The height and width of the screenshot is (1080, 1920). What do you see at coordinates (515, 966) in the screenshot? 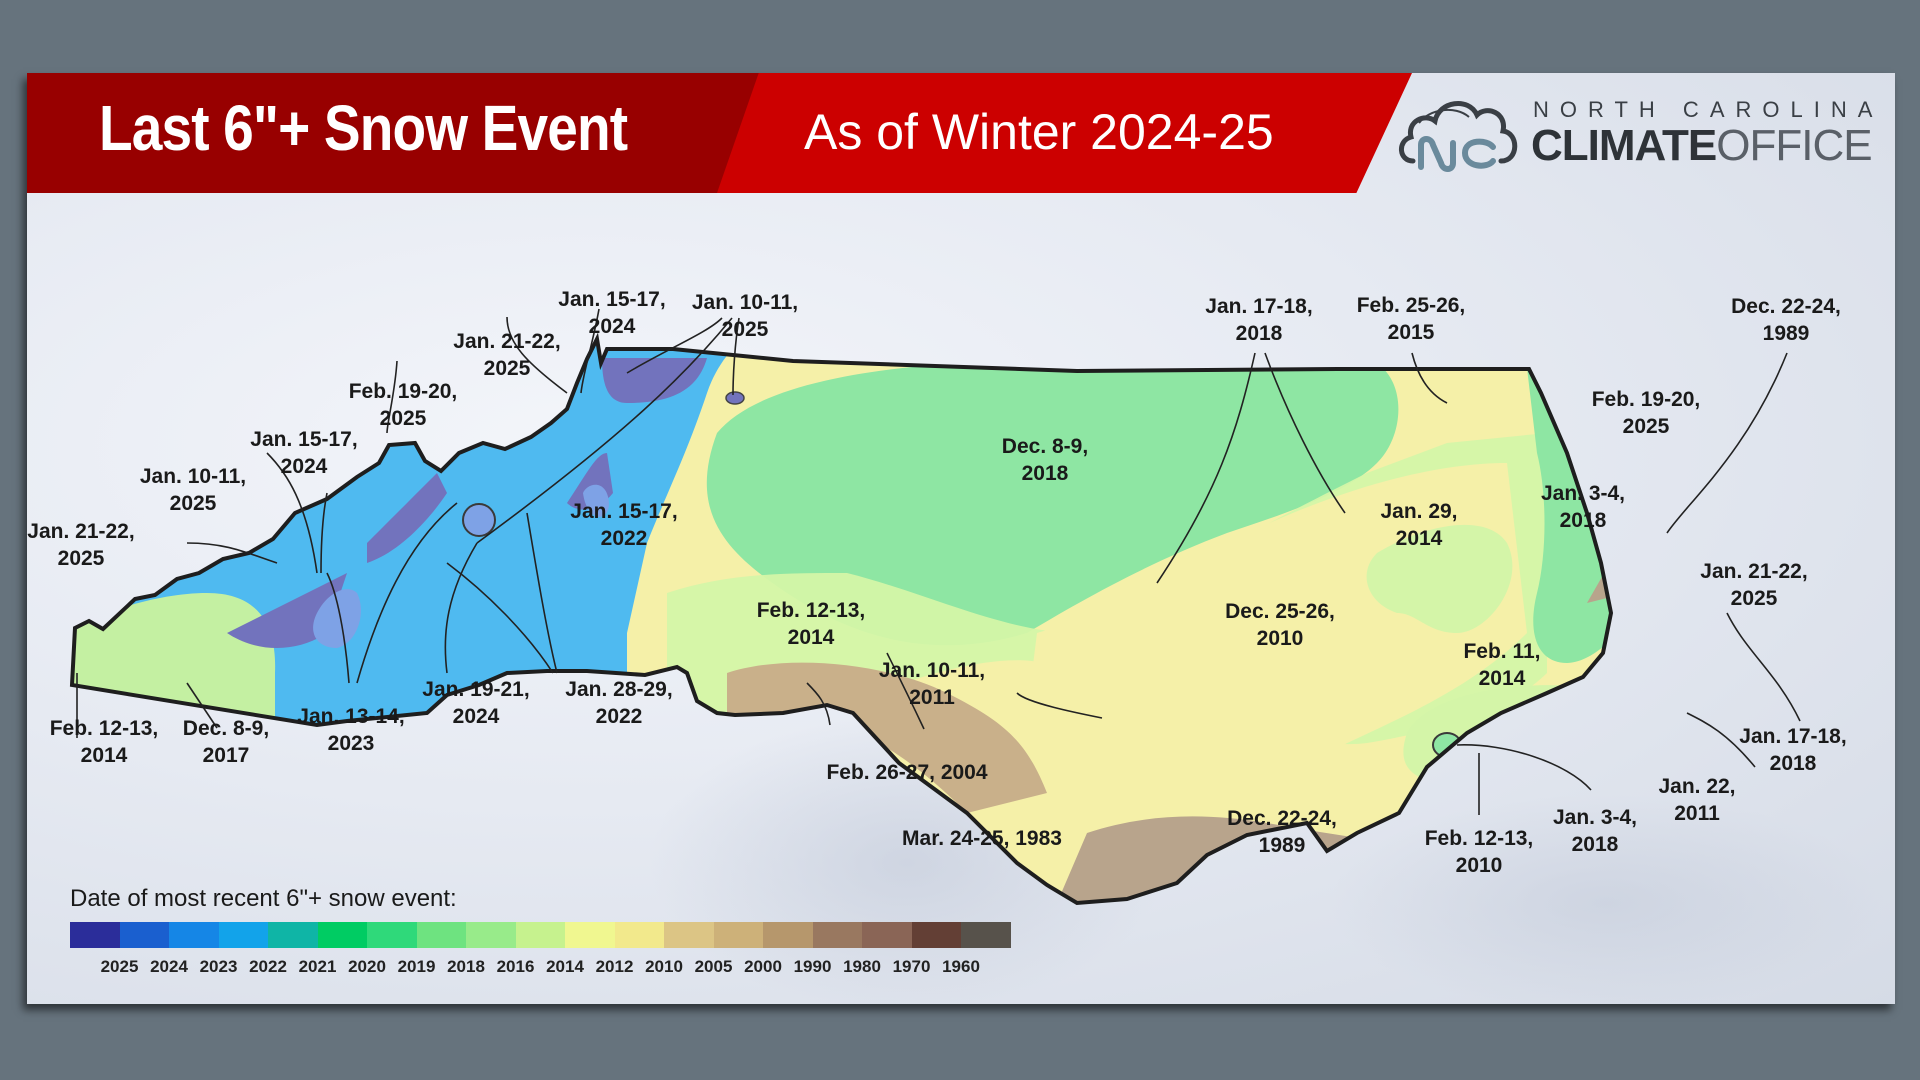
I see `legend-label: 2016` at bounding box center [515, 966].